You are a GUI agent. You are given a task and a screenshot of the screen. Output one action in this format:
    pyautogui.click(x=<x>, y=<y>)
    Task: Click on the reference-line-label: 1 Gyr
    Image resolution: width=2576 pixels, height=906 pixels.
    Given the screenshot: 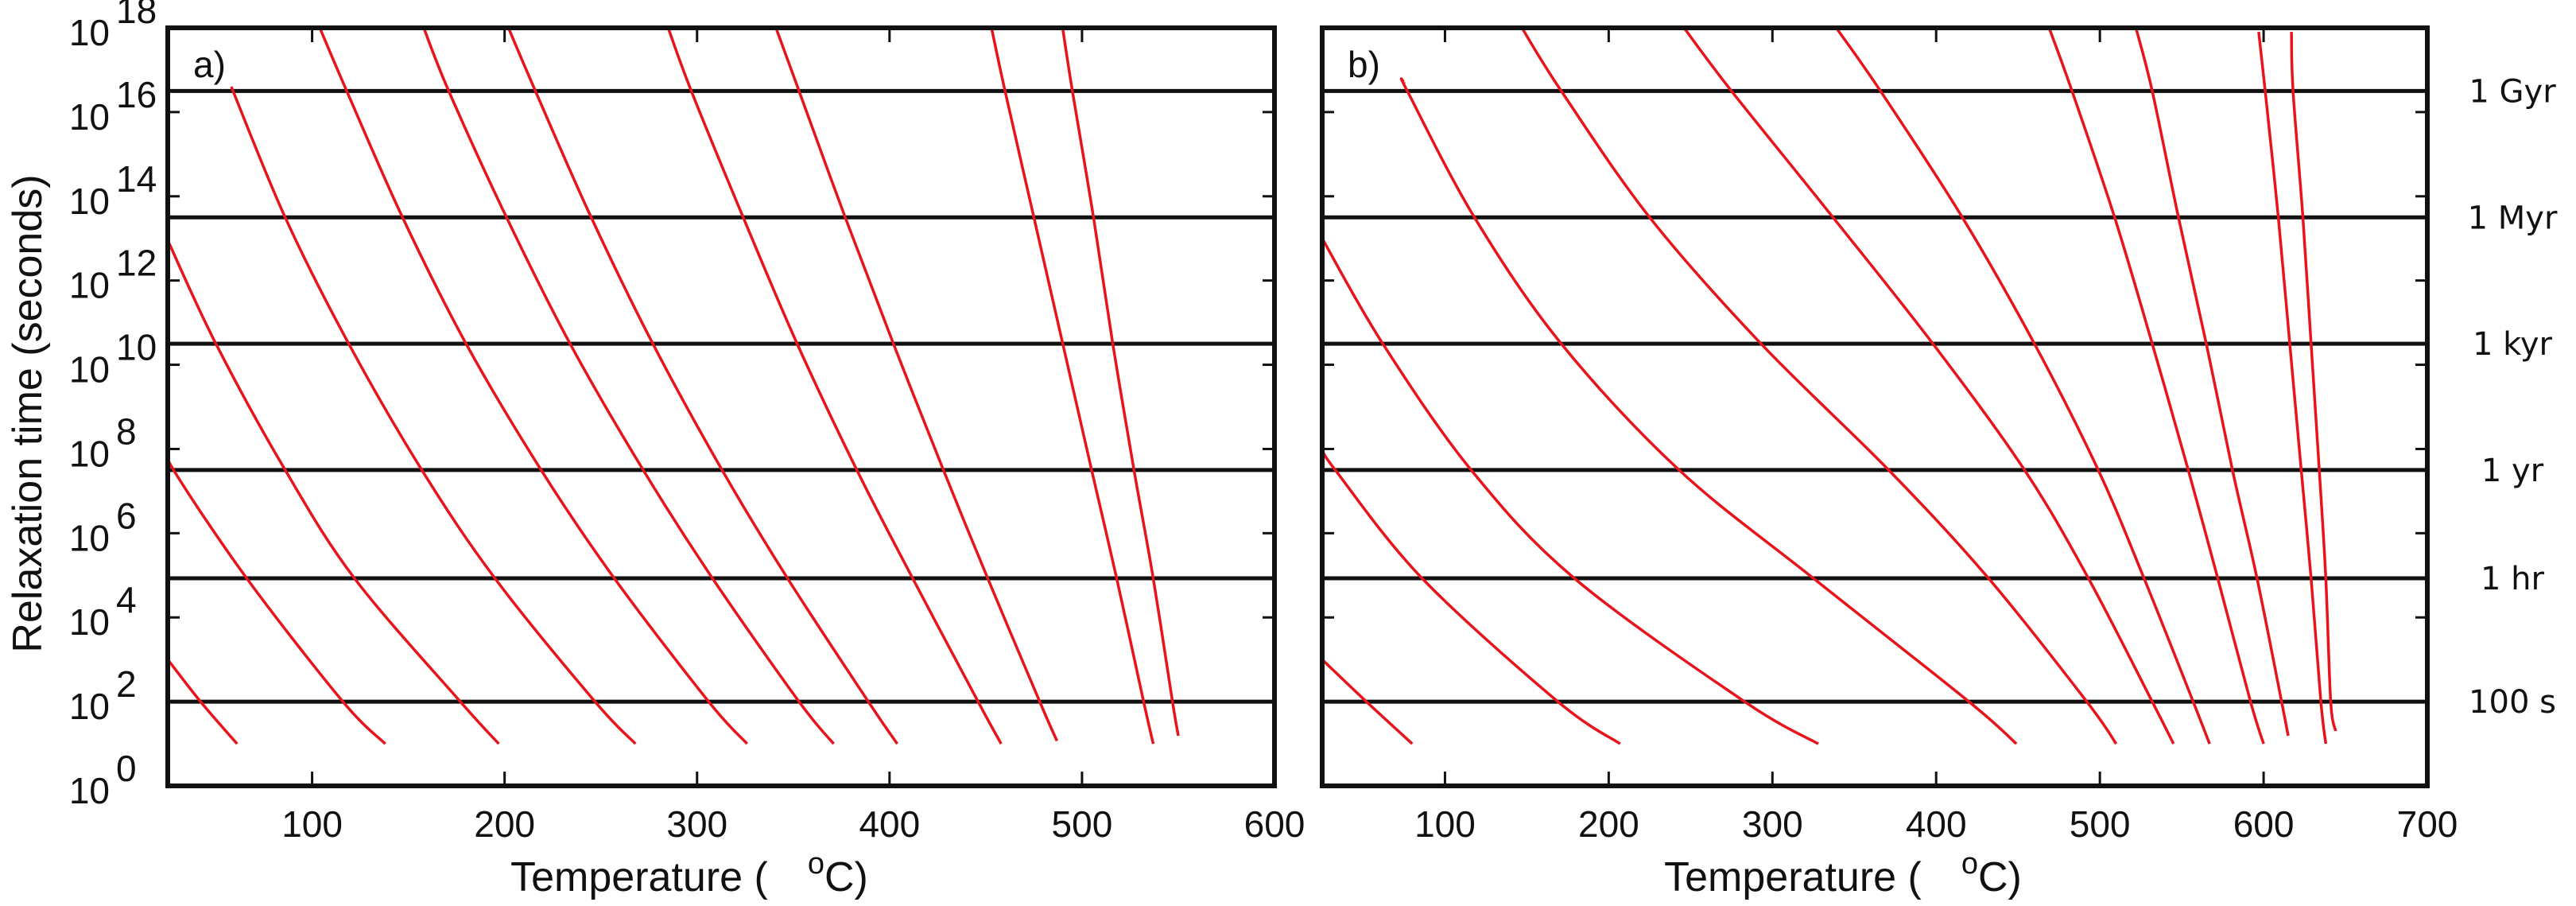 What is the action you would take?
    pyautogui.click(x=2512, y=91)
    